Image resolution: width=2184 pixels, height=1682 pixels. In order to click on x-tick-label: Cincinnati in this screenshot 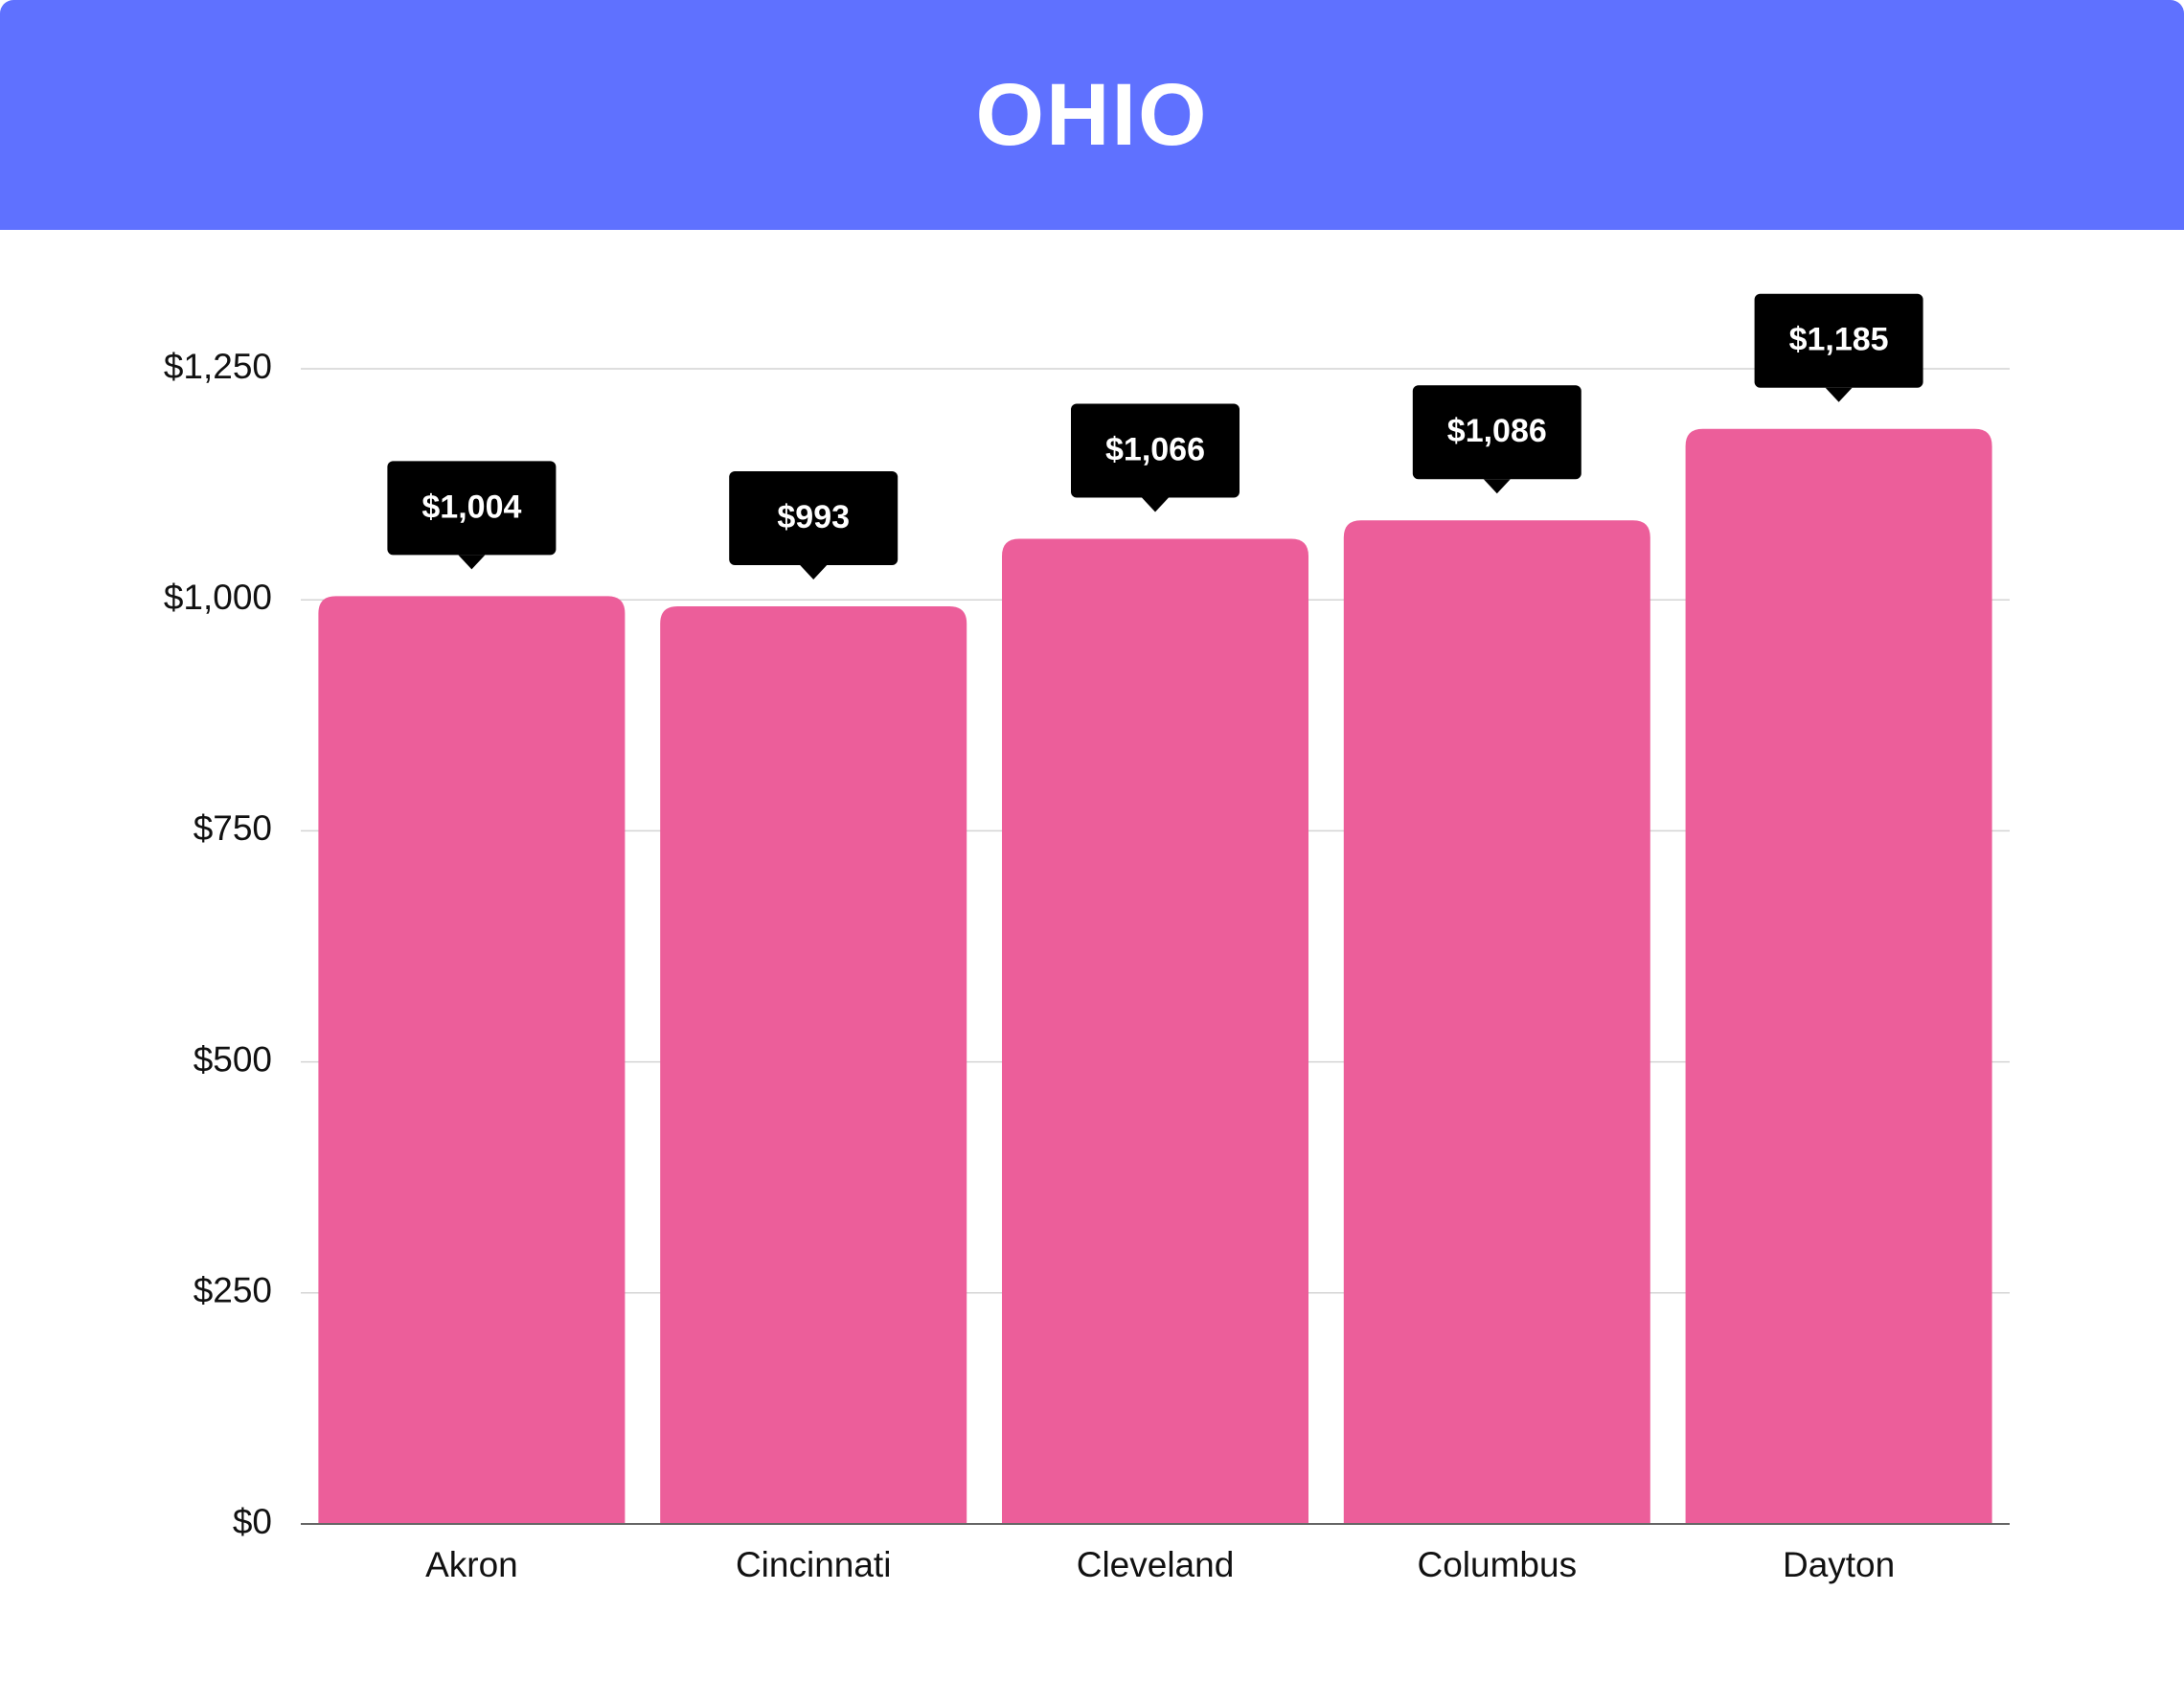, I will do `click(814, 1564)`.